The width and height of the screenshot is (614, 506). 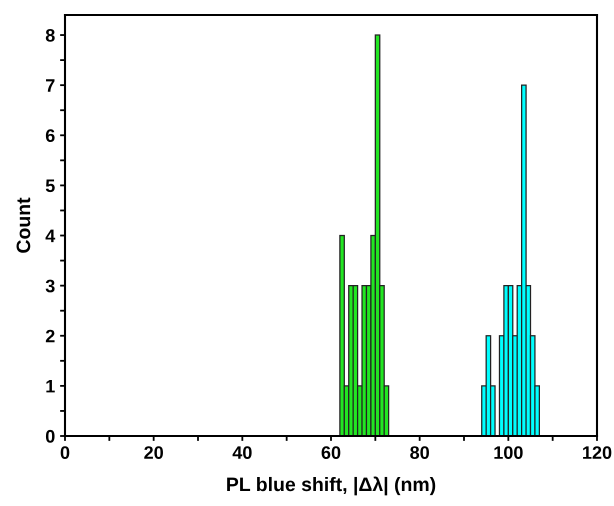 What do you see at coordinates (23, 225) in the screenshot?
I see `y-axis-title: Count` at bounding box center [23, 225].